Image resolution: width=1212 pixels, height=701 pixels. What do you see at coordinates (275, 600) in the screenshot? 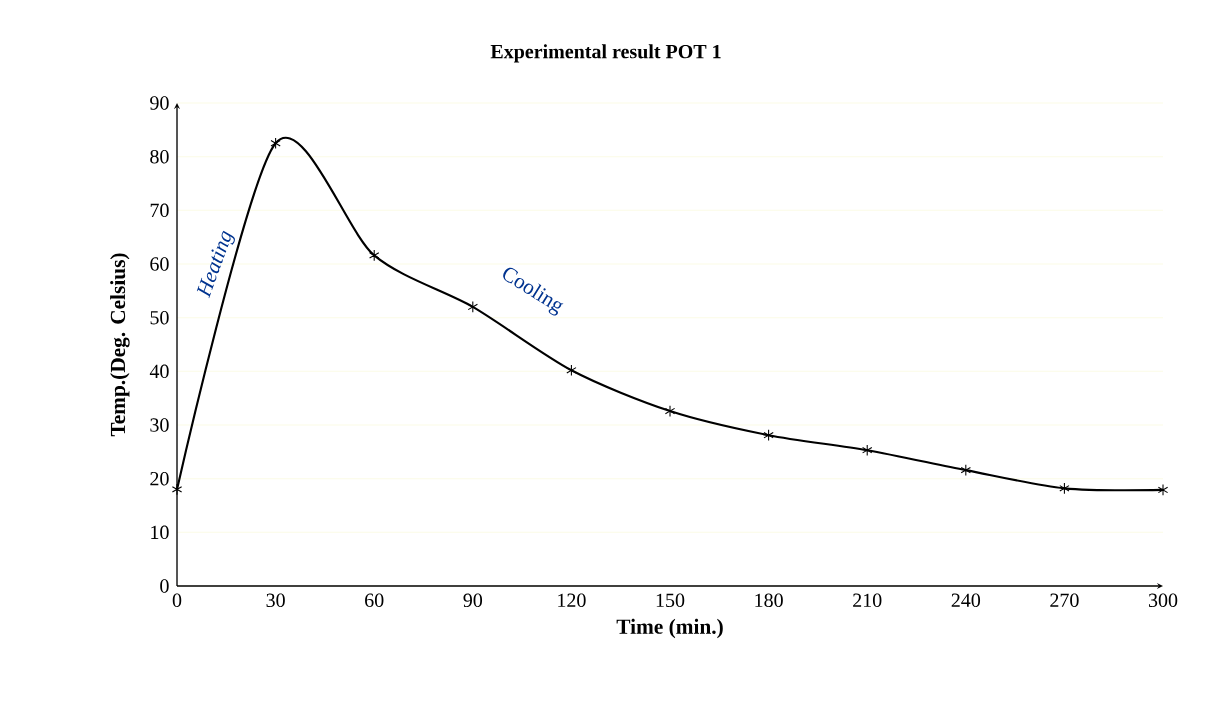
I see `x-tick-label: 30` at bounding box center [275, 600].